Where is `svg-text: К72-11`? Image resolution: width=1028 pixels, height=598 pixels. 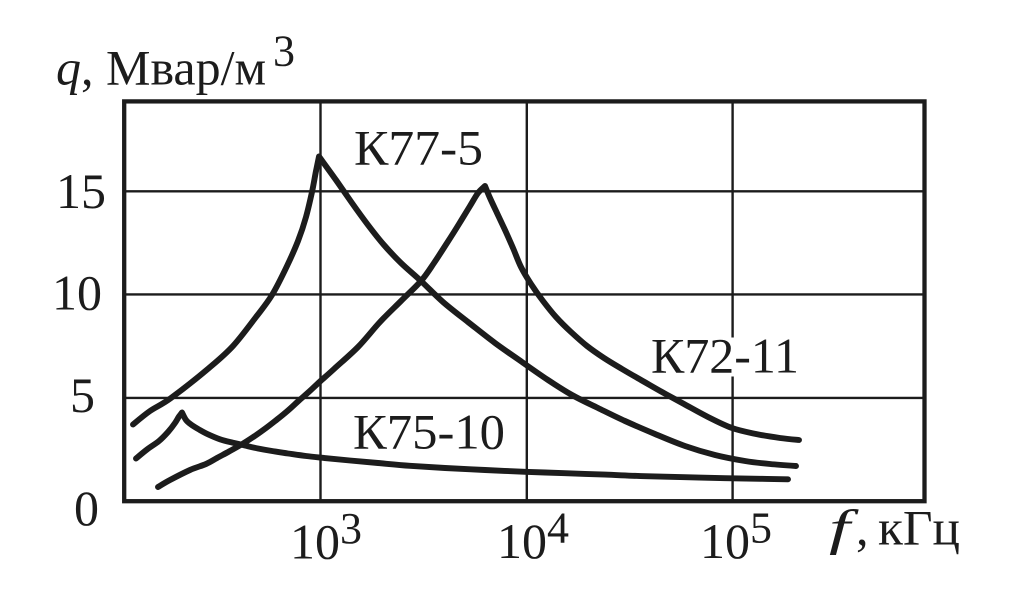
svg-text: К72-11 is located at coordinates (725, 356).